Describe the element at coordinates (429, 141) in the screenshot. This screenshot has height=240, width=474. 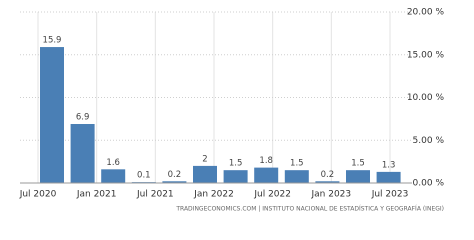
I see `y-tick-label: 5.00 %` at that location.